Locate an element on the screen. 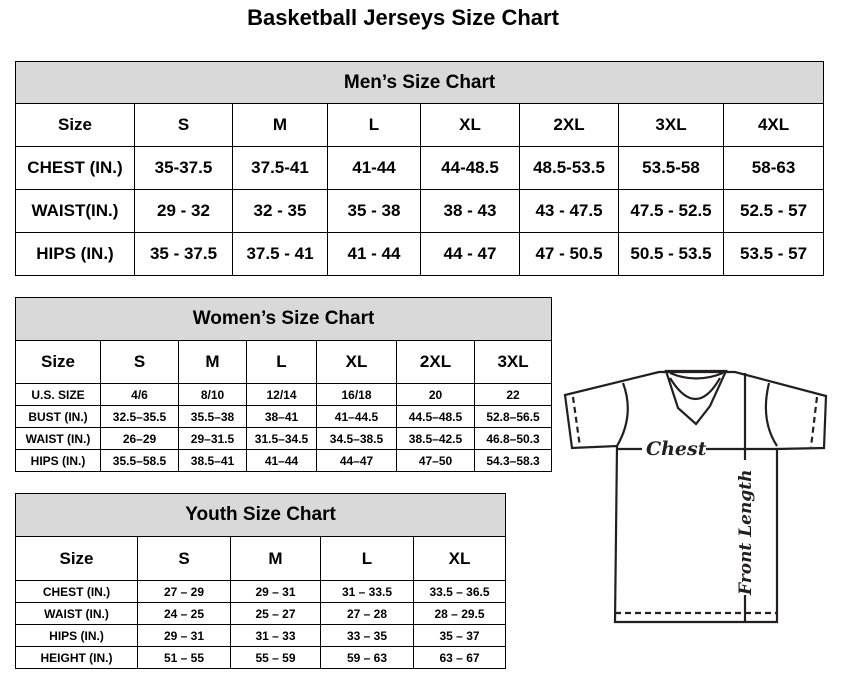 The width and height of the screenshot is (843, 679). table-cell: 31 – 33.5 is located at coordinates (367, 591).